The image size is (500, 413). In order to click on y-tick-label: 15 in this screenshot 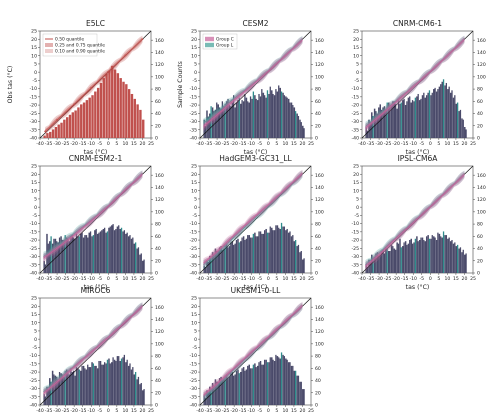, I will do `click(194, 315)`.